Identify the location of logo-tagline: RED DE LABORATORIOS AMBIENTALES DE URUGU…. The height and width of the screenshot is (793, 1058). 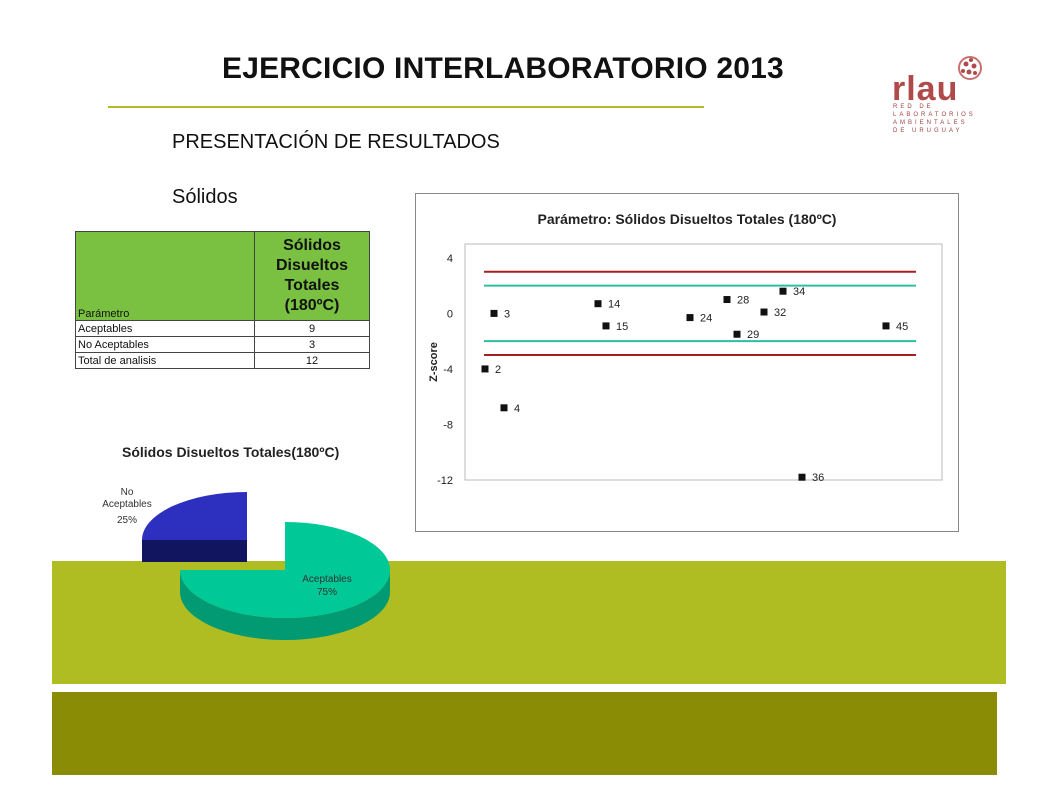
(934, 119).